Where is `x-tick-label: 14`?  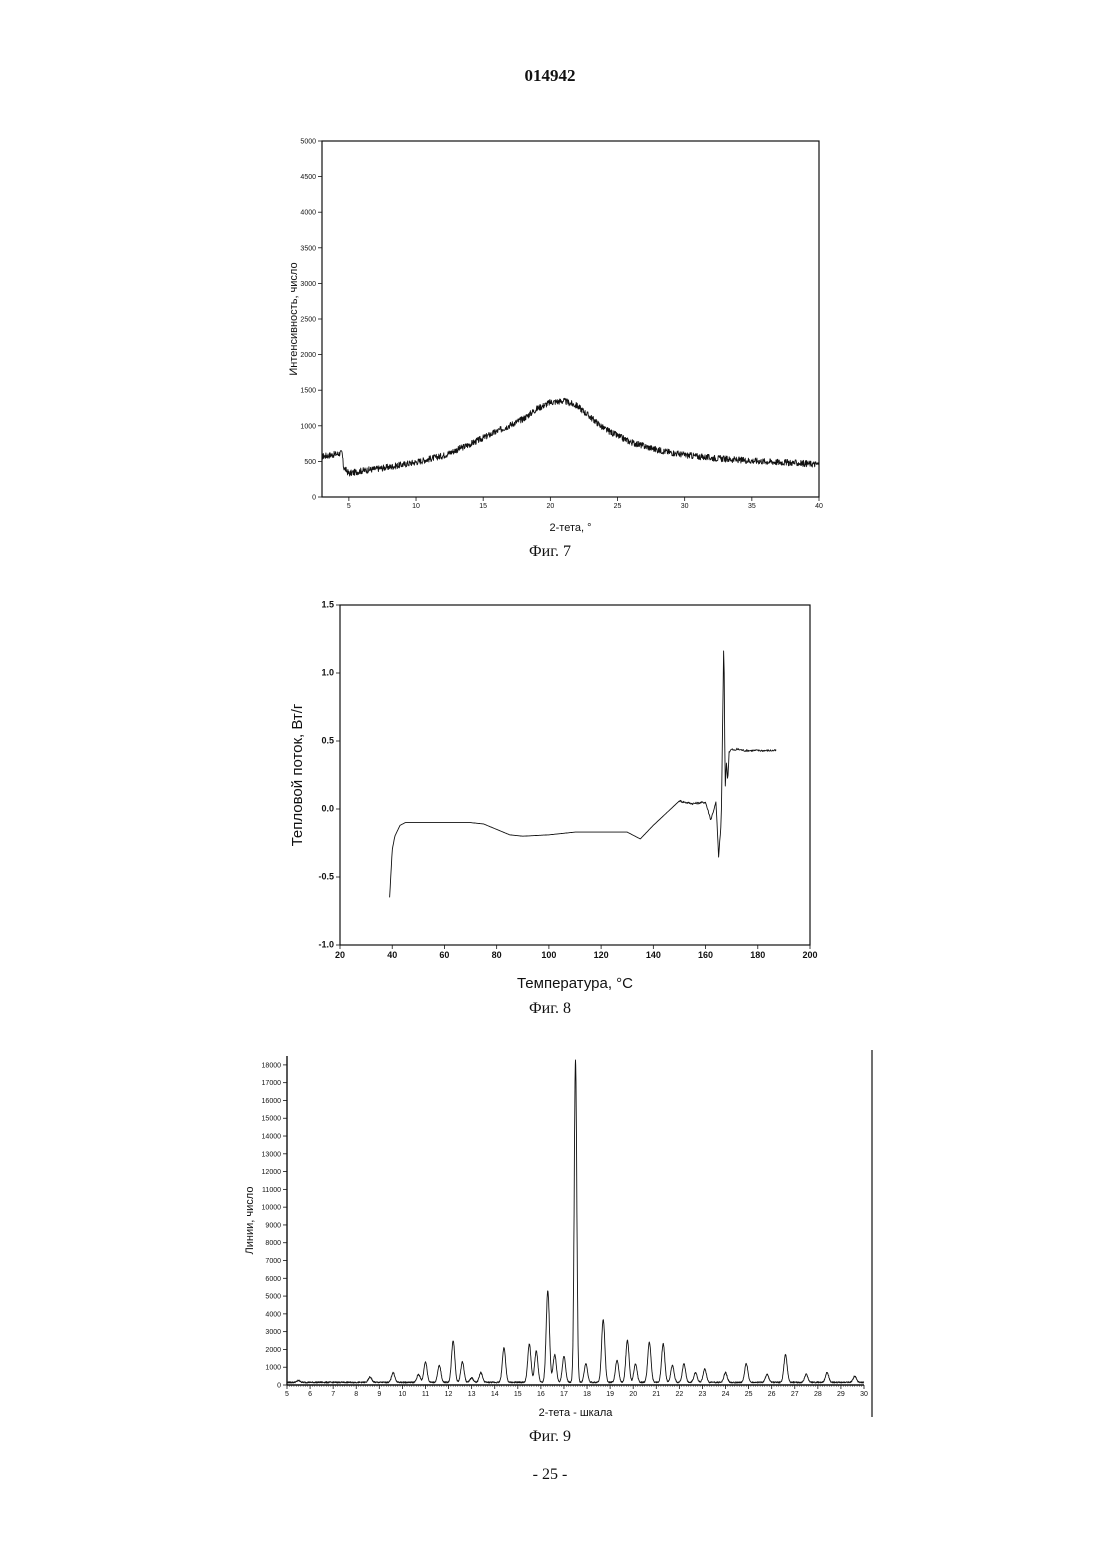 x-tick-label: 14 is located at coordinates (495, 1394).